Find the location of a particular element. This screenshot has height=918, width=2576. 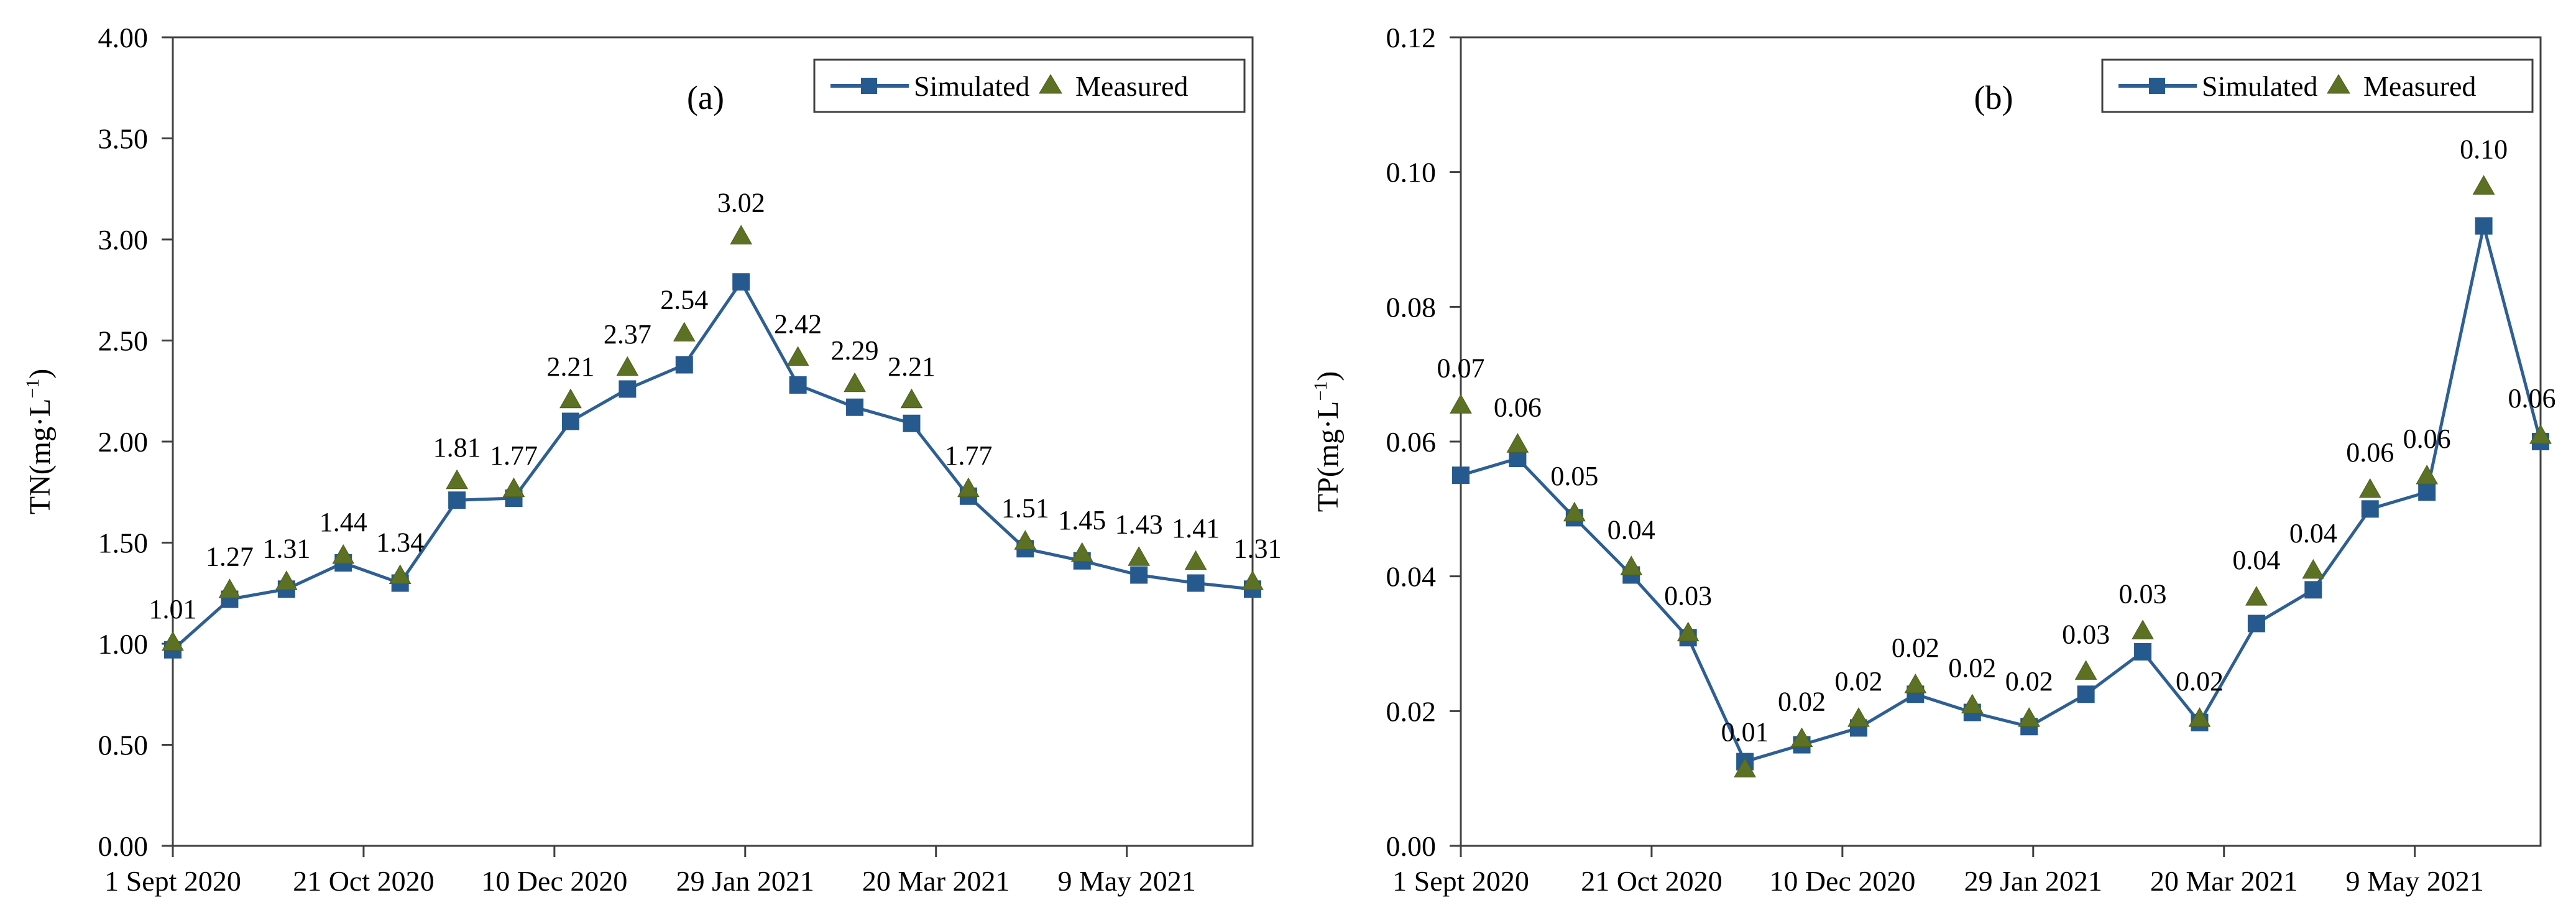

y-tick-label: 2.50 is located at coordinates (124, 341).